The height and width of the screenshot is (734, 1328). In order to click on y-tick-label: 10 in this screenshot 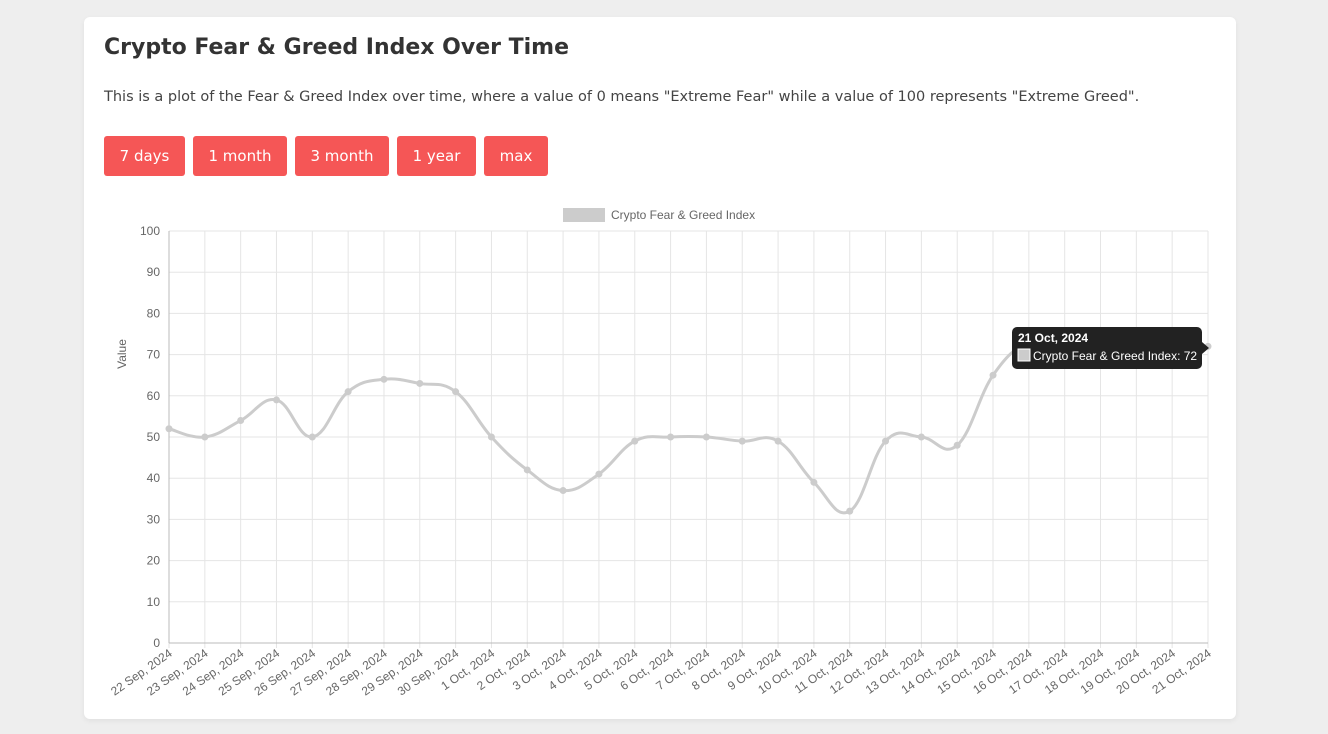, I will do `click(154, 602)`.